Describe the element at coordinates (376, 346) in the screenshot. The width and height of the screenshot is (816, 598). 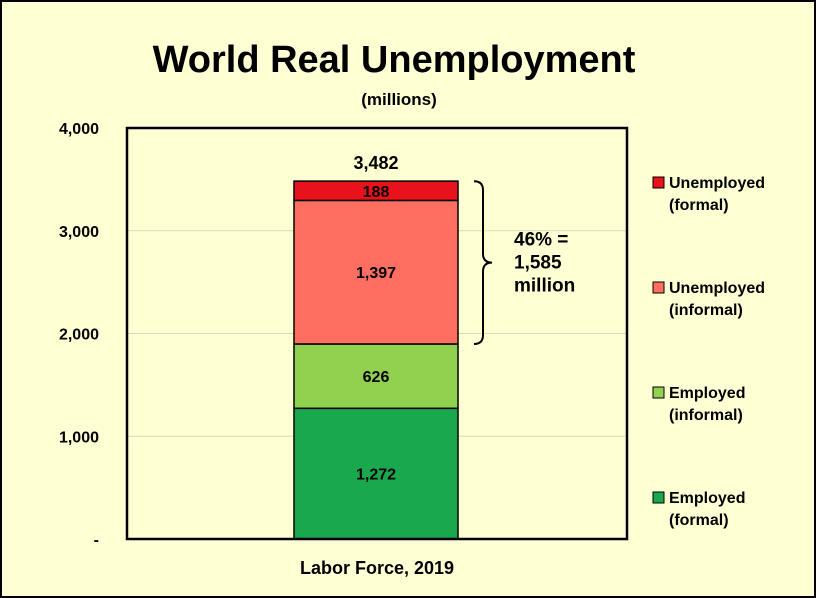
I see `bar-stack: 1,272 626 1,397 188 3,482` at that location.